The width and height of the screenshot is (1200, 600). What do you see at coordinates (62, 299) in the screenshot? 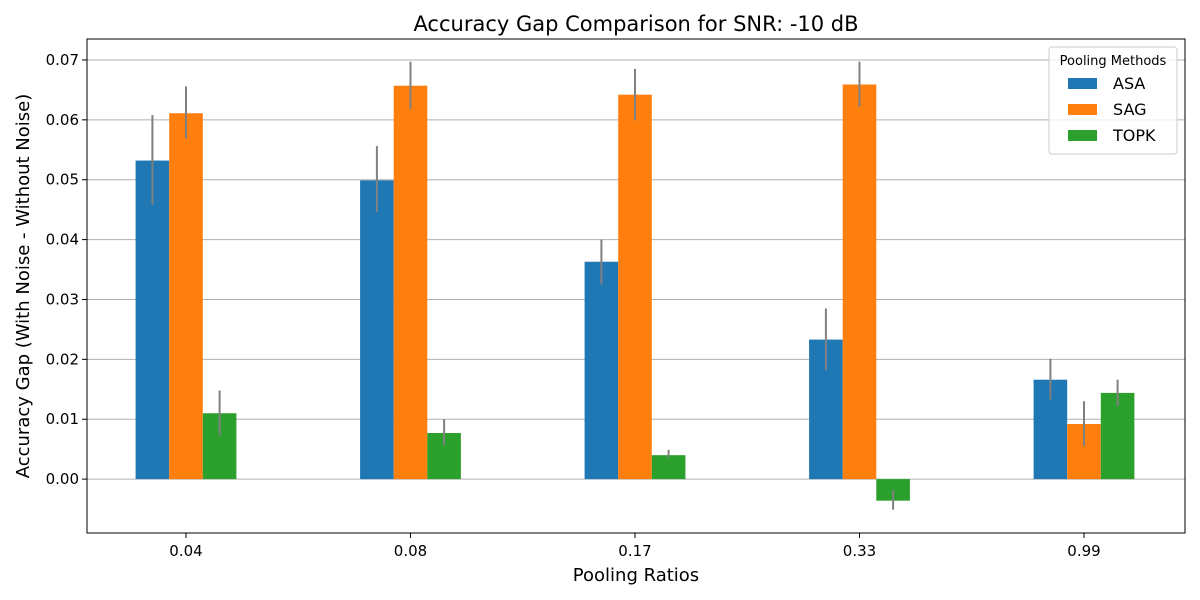
I see `y-tick-label: 0.03` at bounding box center [62, 299].